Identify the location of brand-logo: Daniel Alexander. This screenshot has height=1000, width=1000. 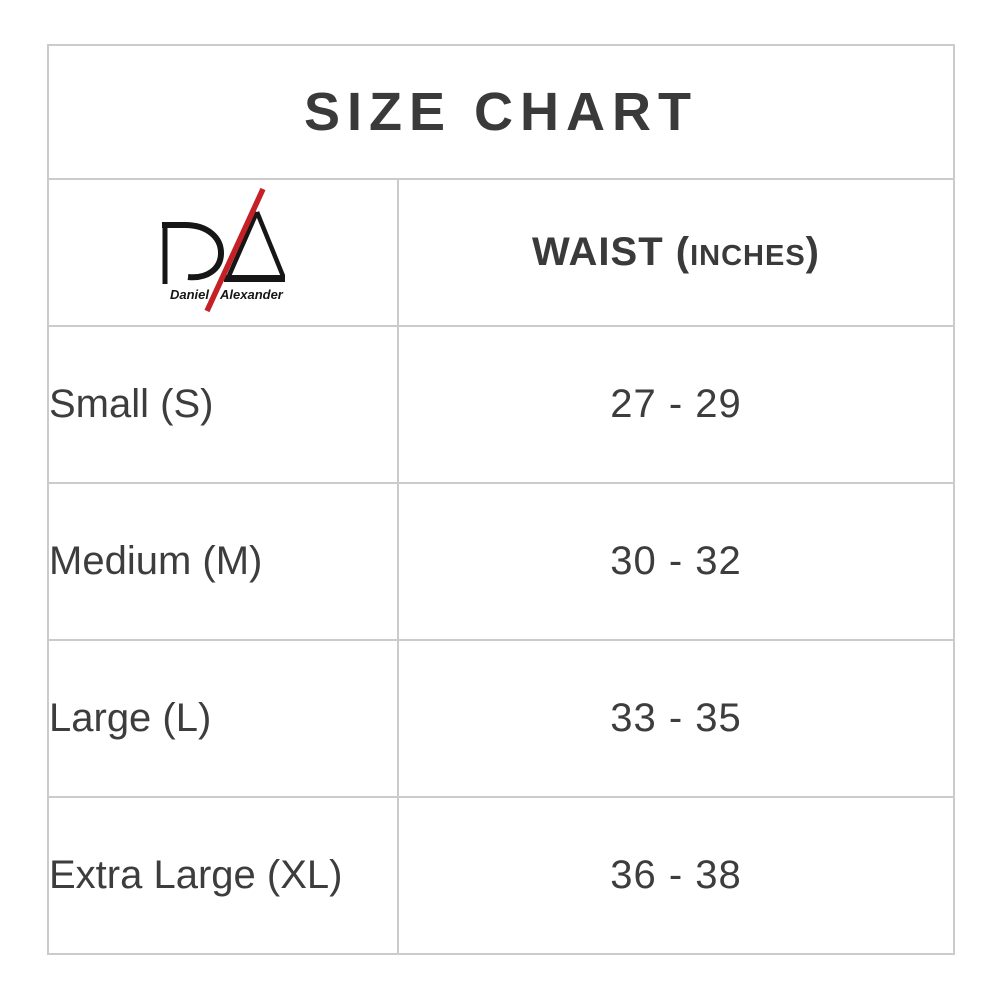
(223, 250).